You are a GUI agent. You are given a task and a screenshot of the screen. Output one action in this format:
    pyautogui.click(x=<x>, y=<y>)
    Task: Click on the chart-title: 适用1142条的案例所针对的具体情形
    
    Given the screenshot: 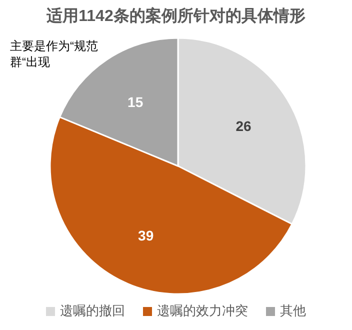 What is the action you would take?
    pyautogui.click(x=176, y=16)
    